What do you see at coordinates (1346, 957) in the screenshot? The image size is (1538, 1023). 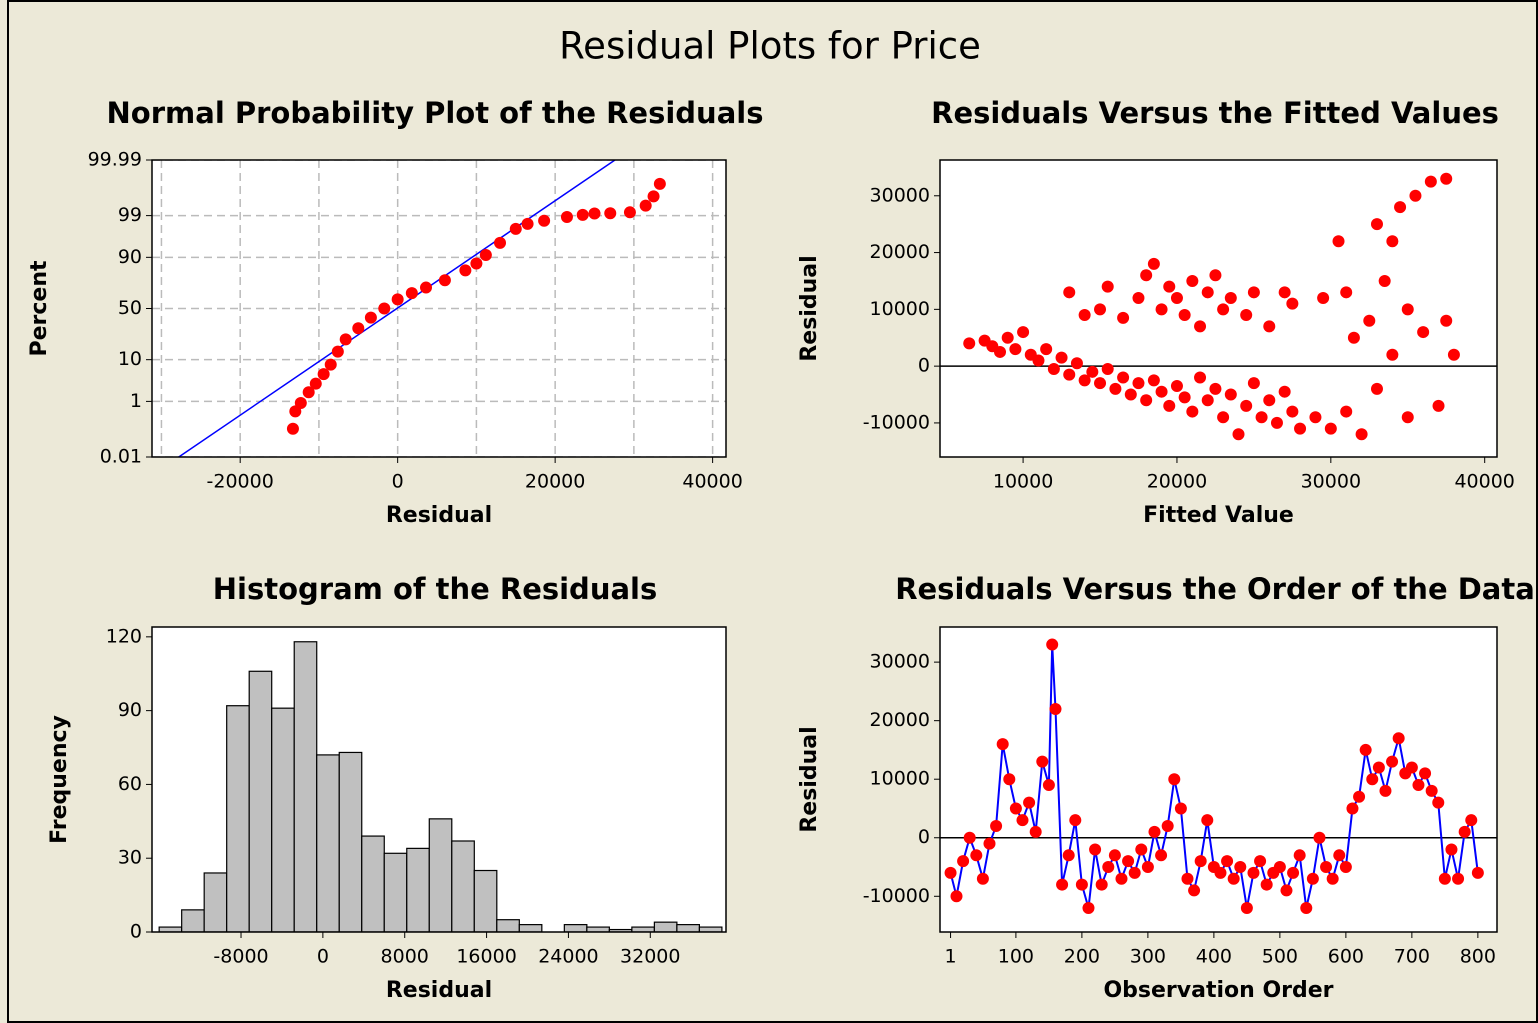 I see `x-tick-label: 600` at bounding box center [1346, 957].